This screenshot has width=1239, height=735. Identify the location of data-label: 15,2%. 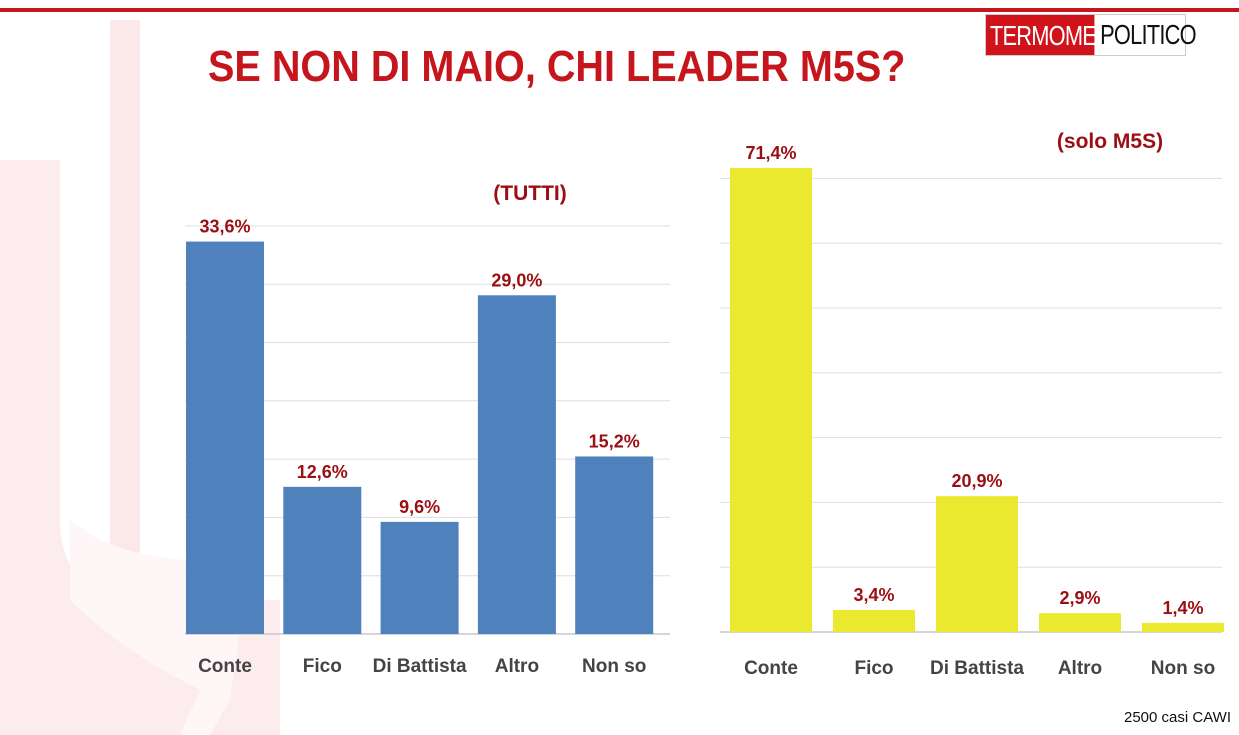
(614, 441).